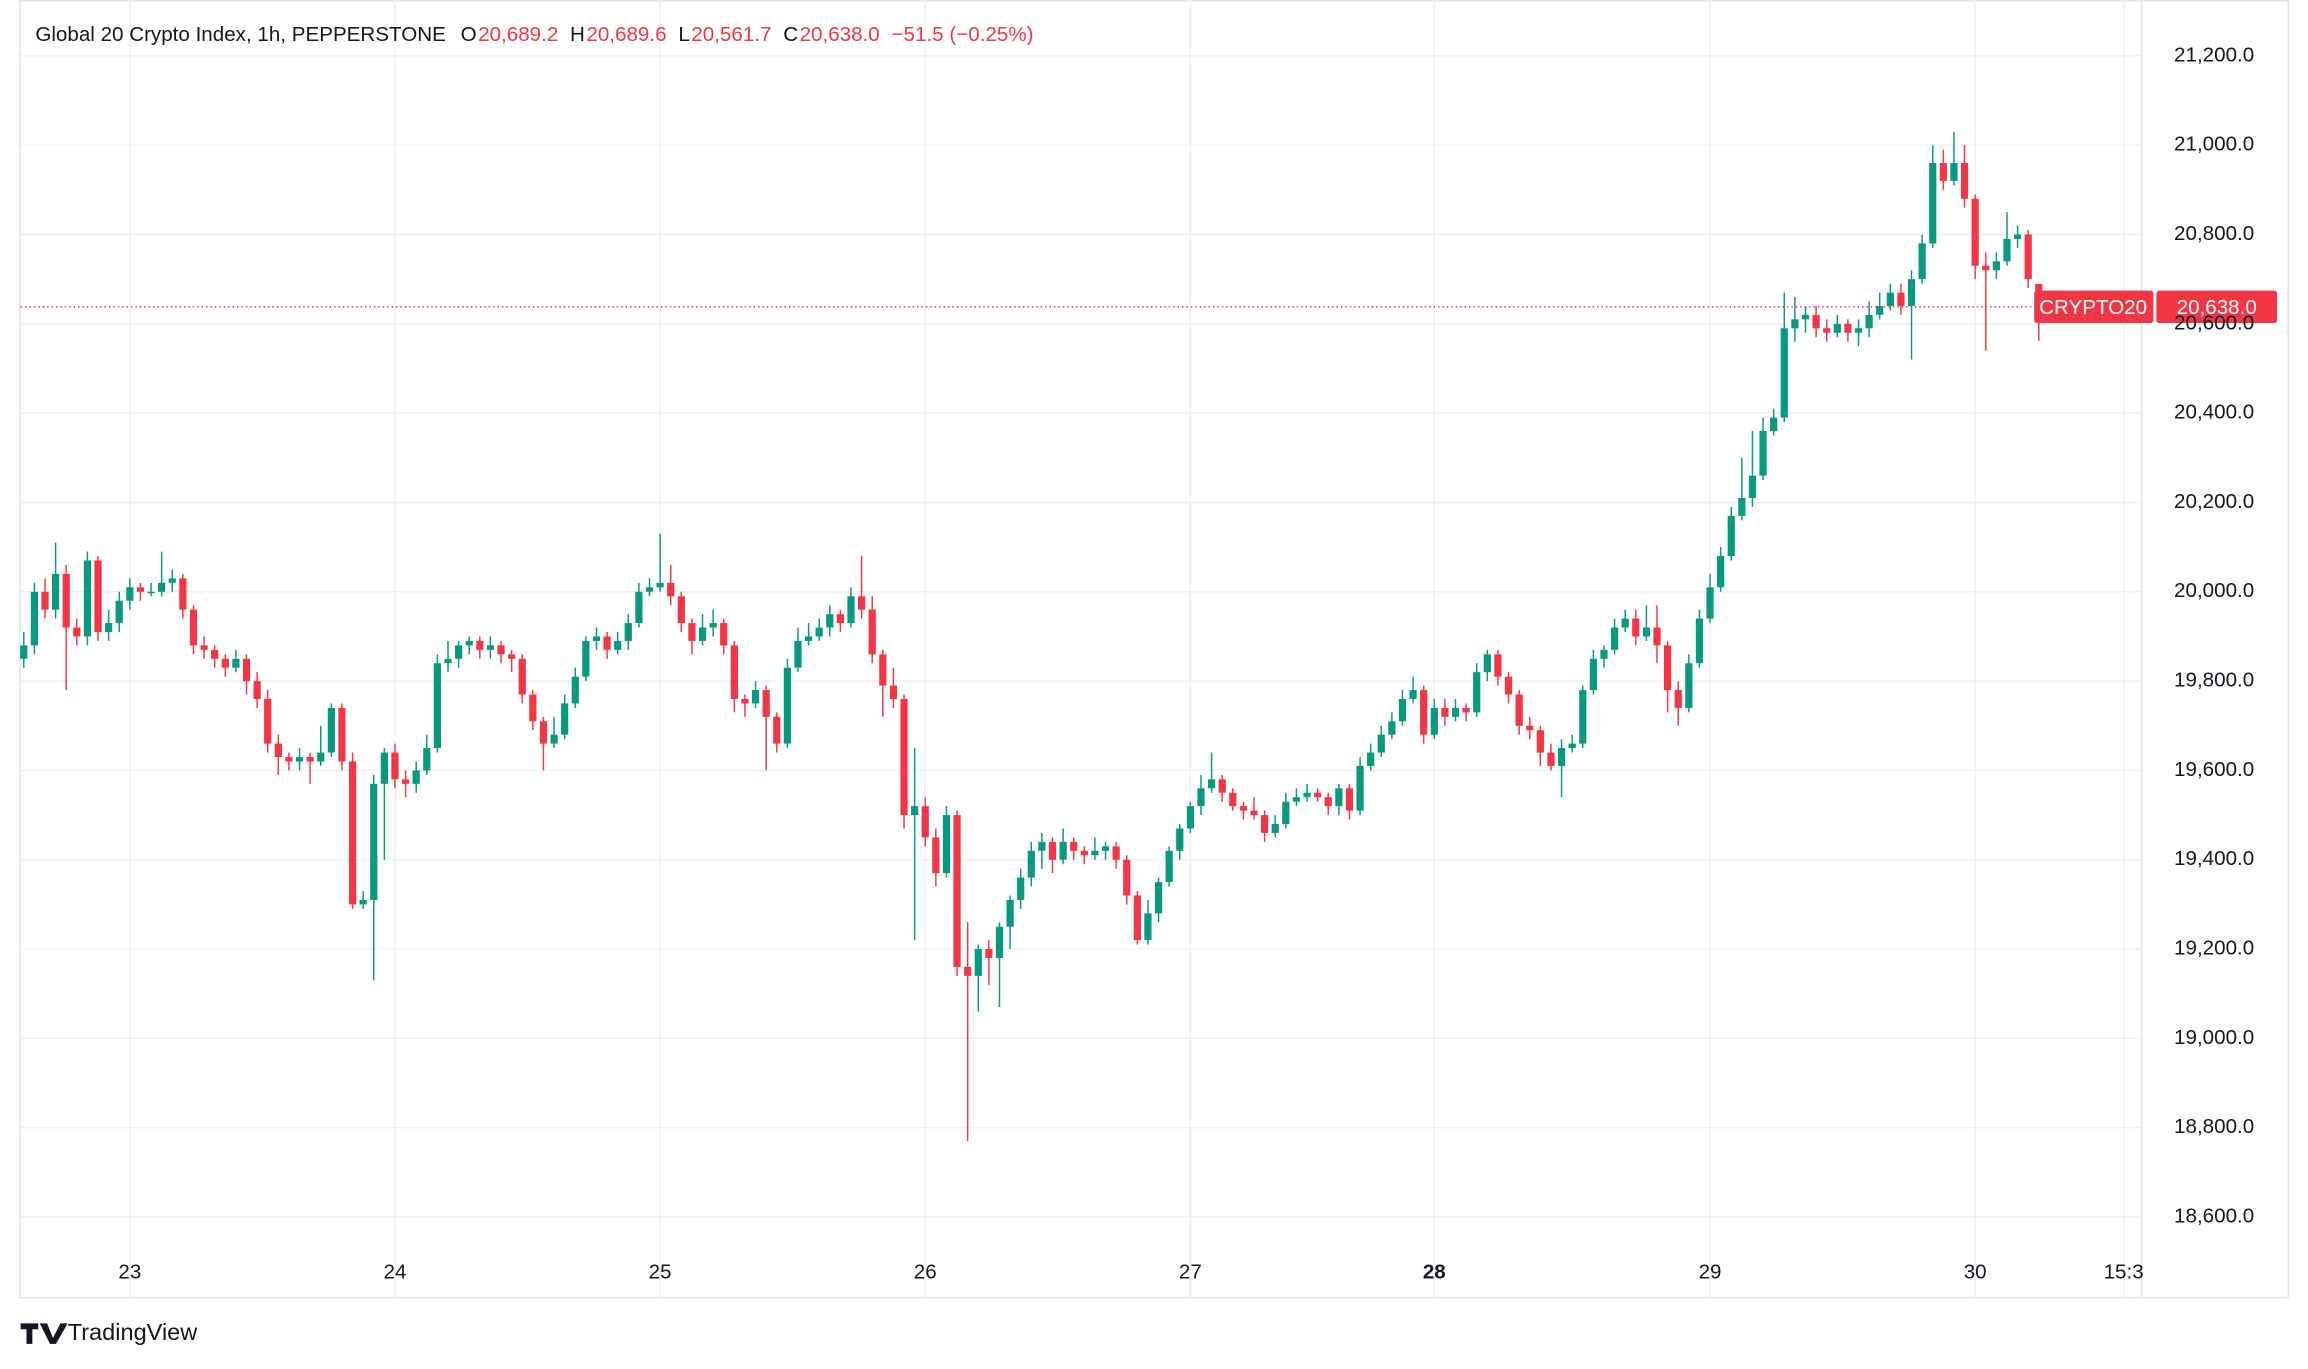 The image size is (2308, 1369). Describe the element at coordinates (2093, 307) in the screenshot. I see `symbol-tag-text: CRYPTO20` at that location.